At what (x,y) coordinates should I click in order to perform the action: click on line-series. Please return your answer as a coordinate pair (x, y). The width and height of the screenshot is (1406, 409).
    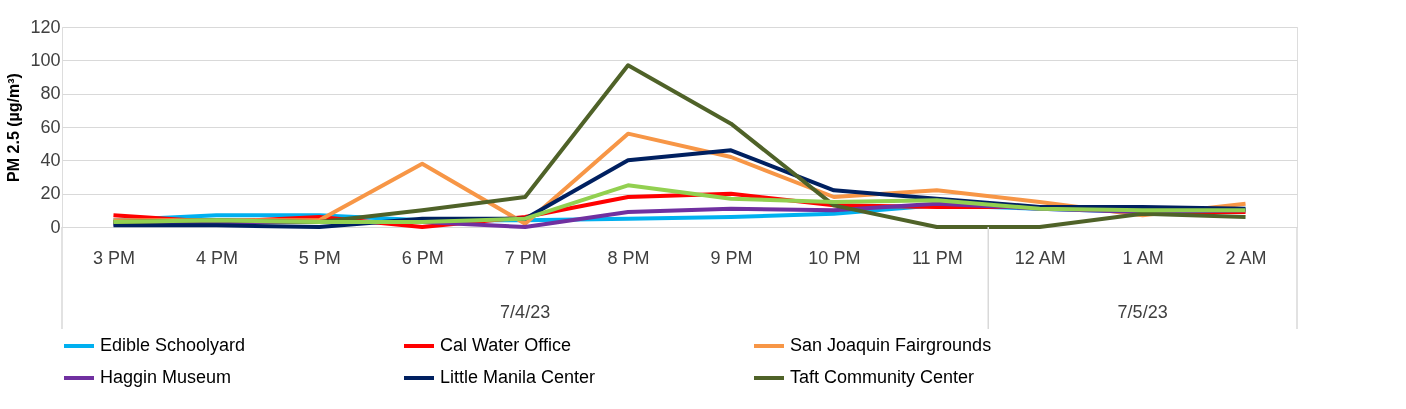
    Looking at the image, I should click on (679, 203).